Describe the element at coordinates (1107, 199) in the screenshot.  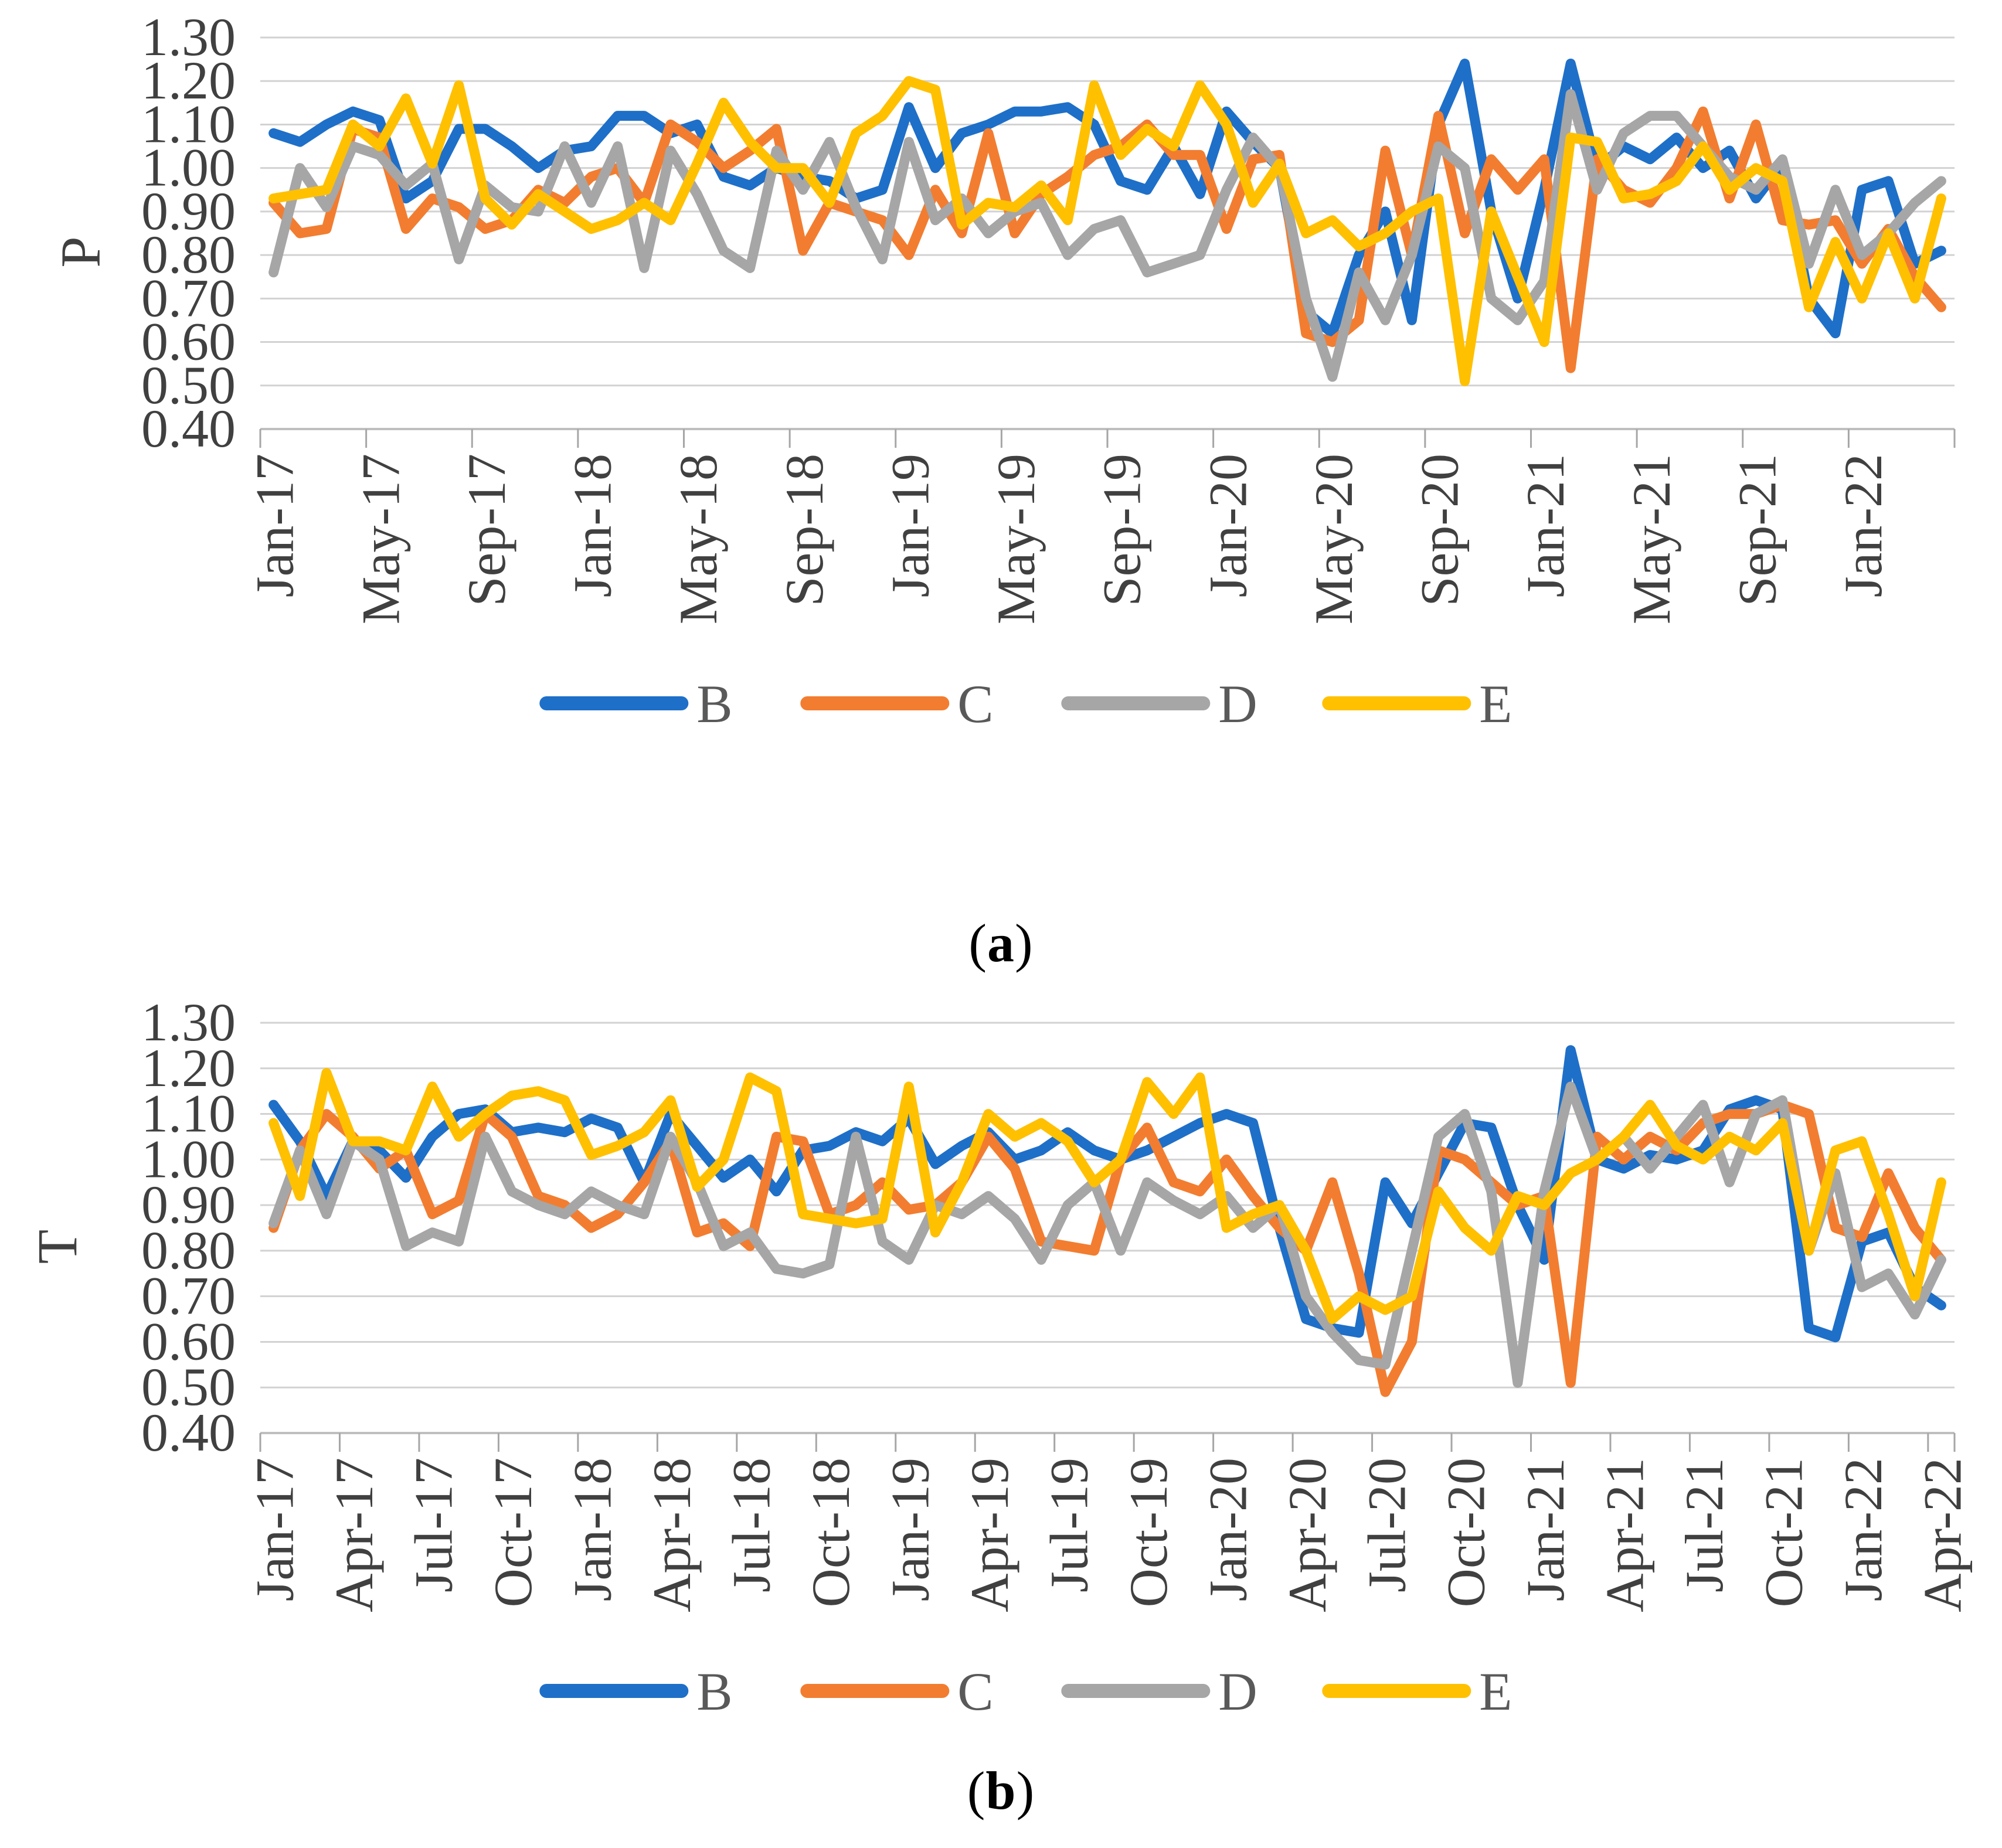
I see `series-B-line` at that location.